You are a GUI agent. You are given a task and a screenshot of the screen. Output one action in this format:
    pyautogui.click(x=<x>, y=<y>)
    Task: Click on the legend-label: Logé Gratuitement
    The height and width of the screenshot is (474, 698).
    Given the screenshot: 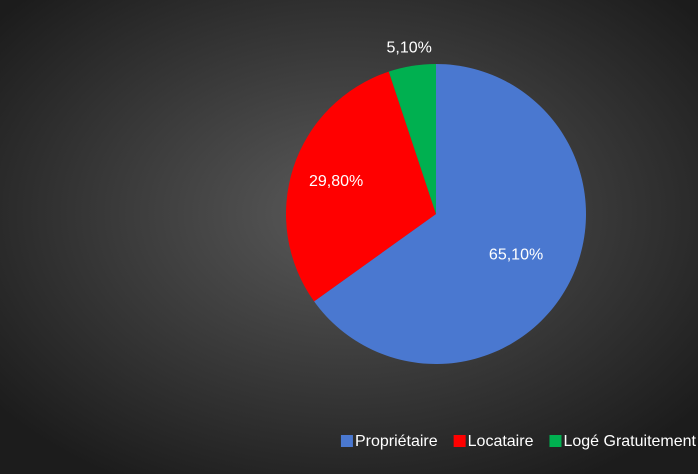 What is the action you would take?
    pyautogui.click(x=629, y=441)
    